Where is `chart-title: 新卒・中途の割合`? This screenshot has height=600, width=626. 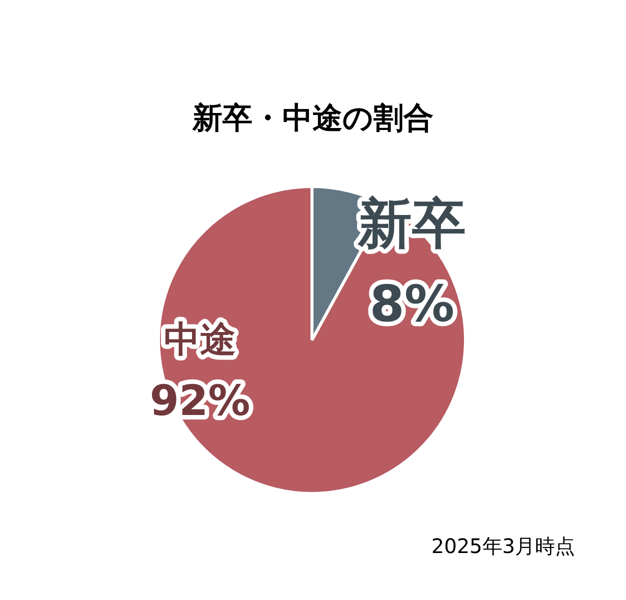
chart-title: 新卒・中途の割合 is located at coordinates (313, 118).